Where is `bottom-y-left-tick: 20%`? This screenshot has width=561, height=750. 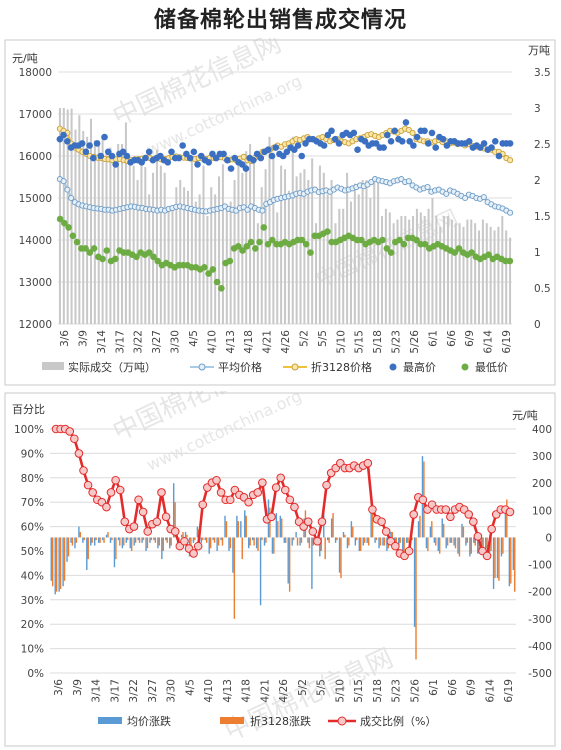 bottom-y-left-tick: 20% is located at coordinates (32, 625).